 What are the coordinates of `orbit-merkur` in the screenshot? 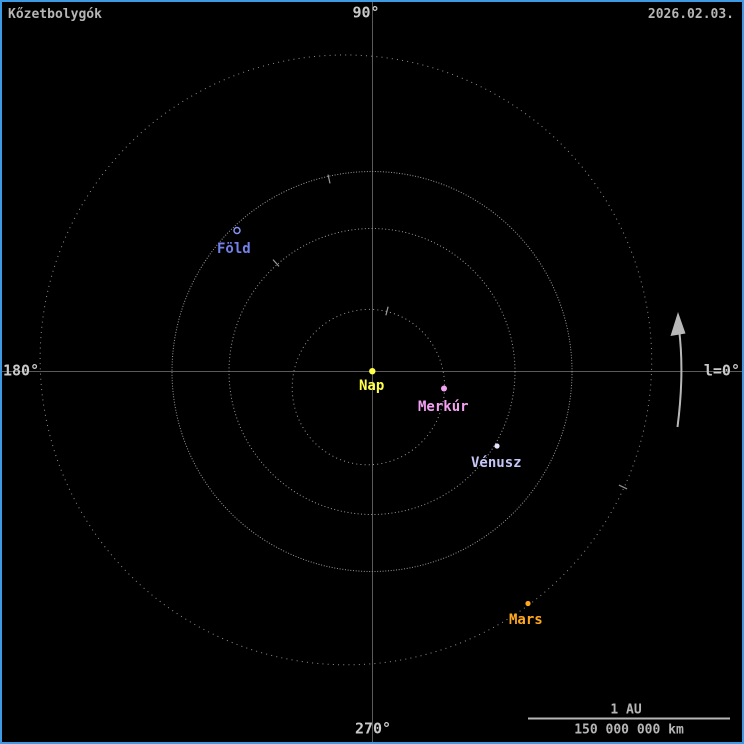 It's located at (368, 387).